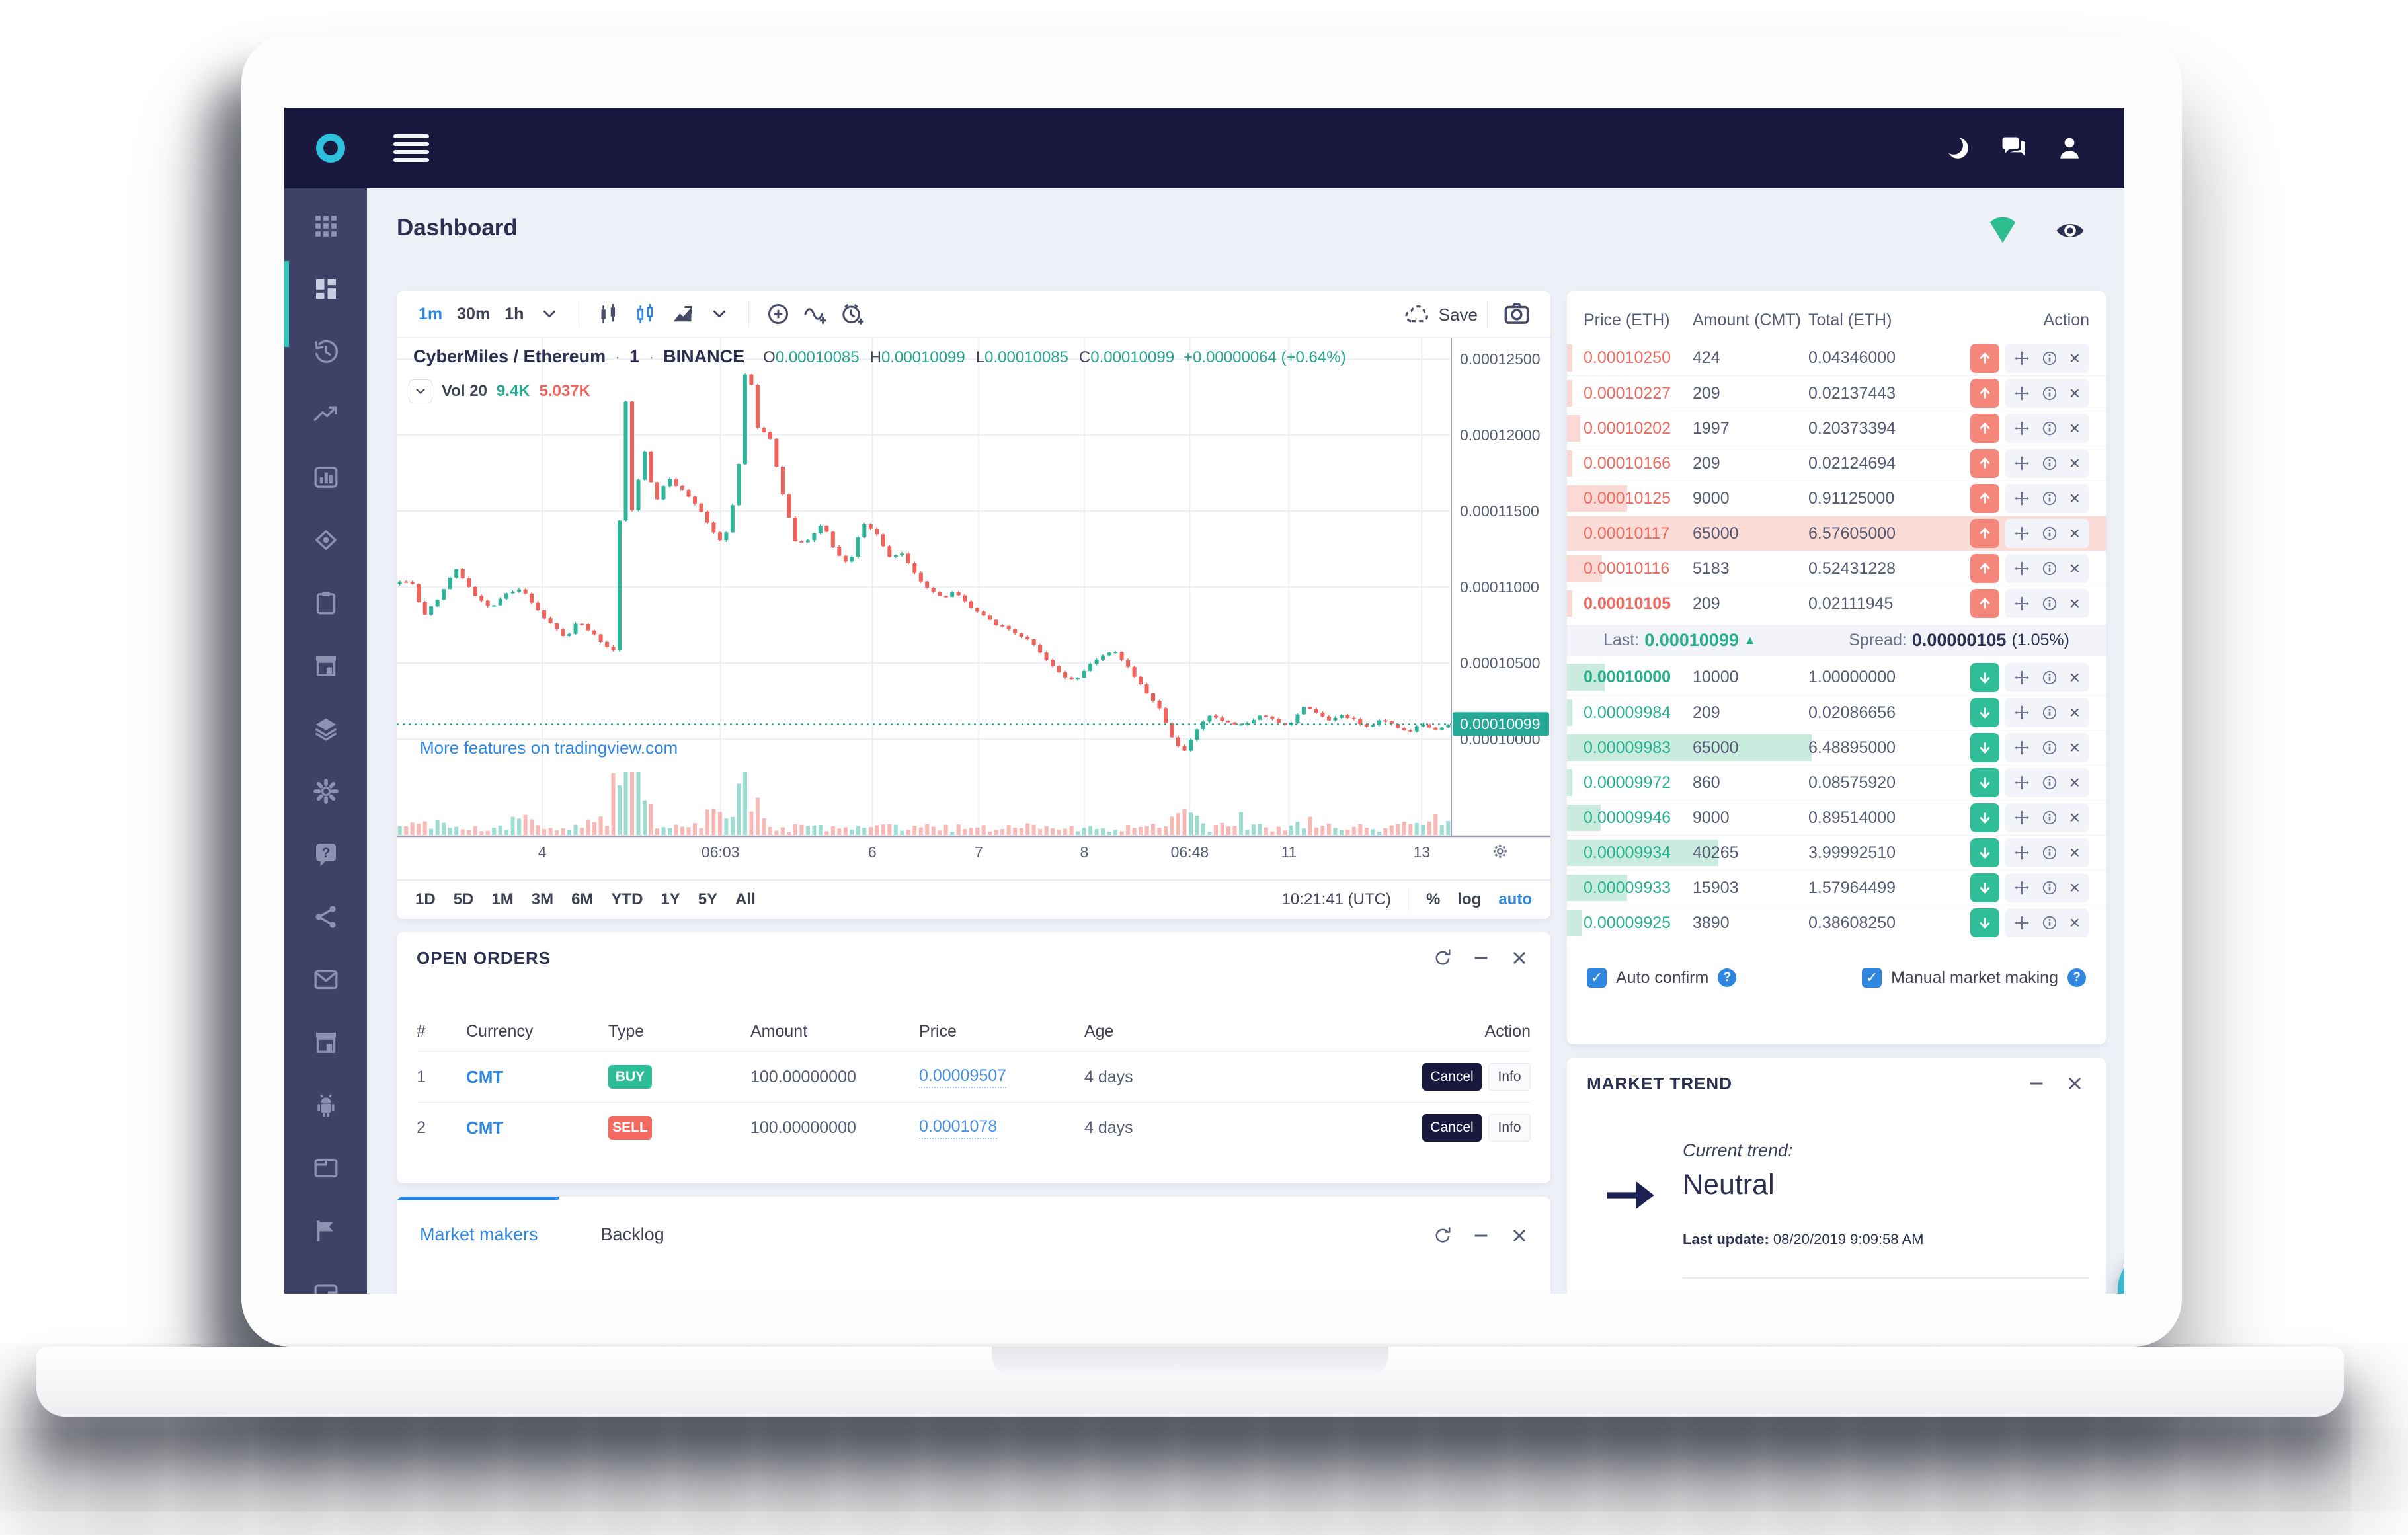 The width and height of the screenshot is (2408, 1535). Describe the element at coordinates (778, 314) in the screenshot. I see `chart-tool-plus-circle` at that location.